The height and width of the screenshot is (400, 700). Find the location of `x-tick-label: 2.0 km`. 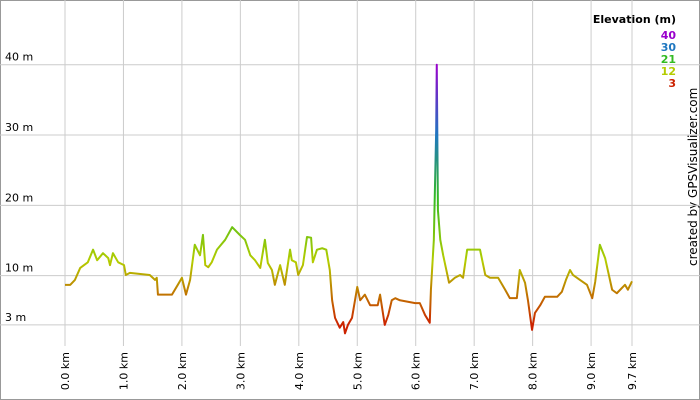

x-tick-label: 2.0 km is located at coordinates (182, 371).